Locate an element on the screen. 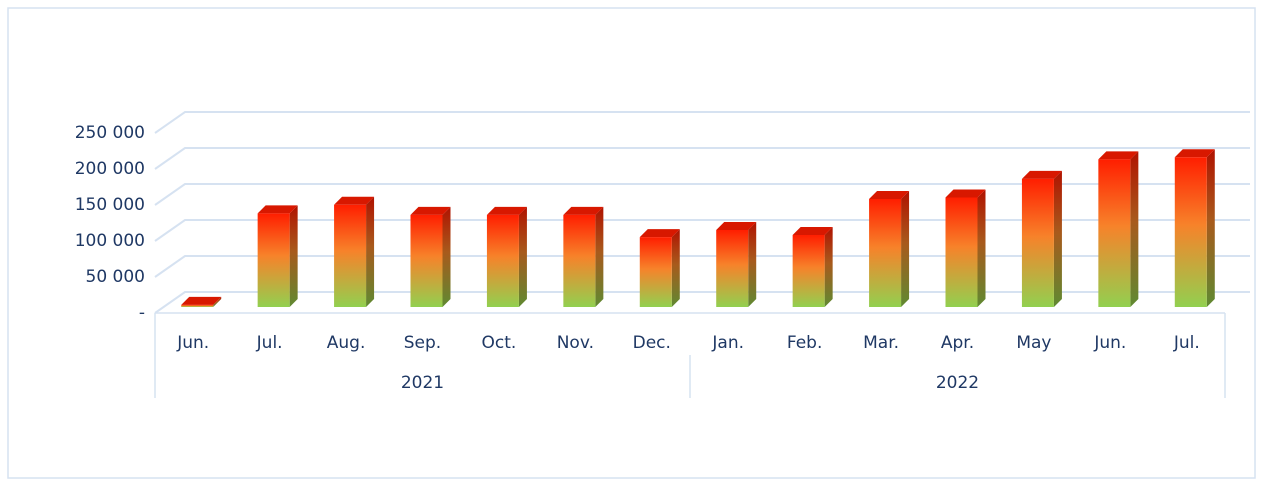 The image size is (1264, 481). group-label: 2022 is located at coordinates (957, 383).